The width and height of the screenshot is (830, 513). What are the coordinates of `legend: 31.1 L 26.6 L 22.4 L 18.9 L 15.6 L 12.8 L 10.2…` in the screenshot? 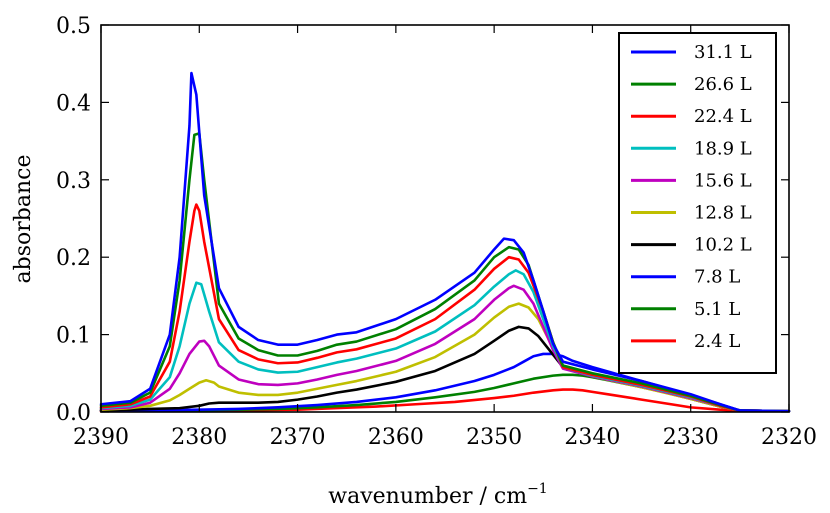 It's located at (697, 203).